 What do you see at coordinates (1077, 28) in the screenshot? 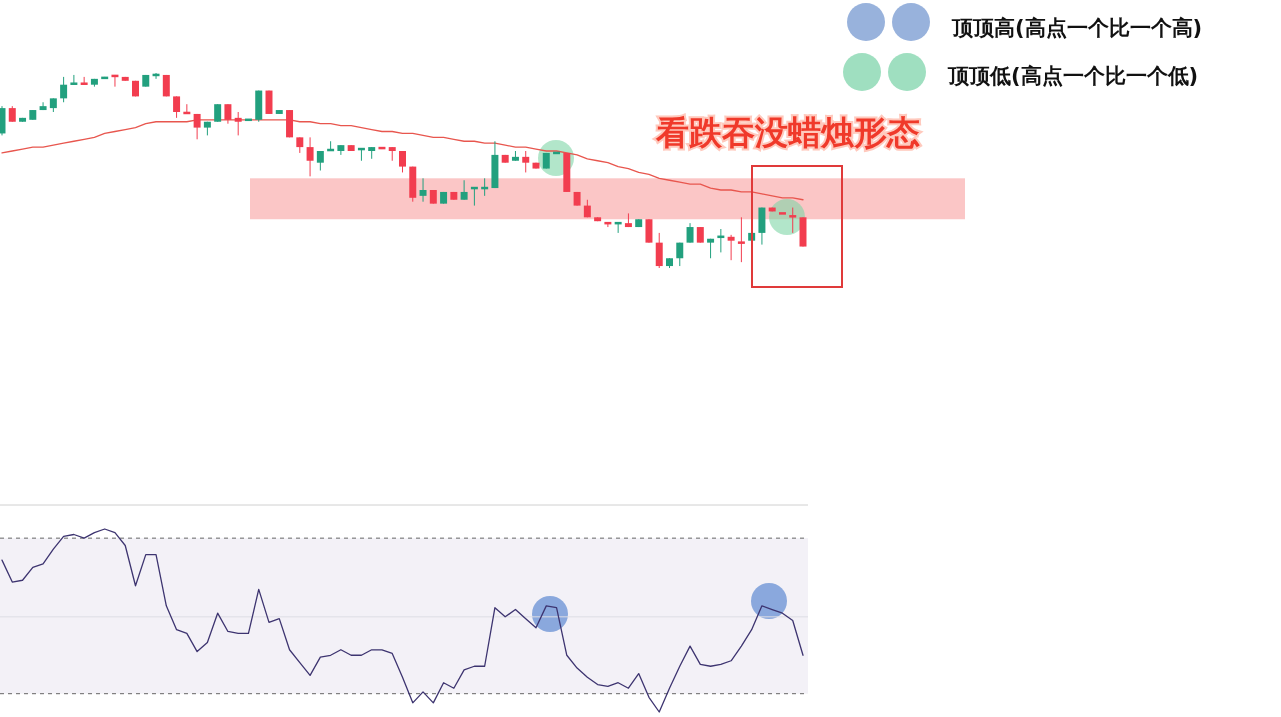
I see `annotation: 顶顶高(高点一个比一个高)` at bounding box center [1077, 28].